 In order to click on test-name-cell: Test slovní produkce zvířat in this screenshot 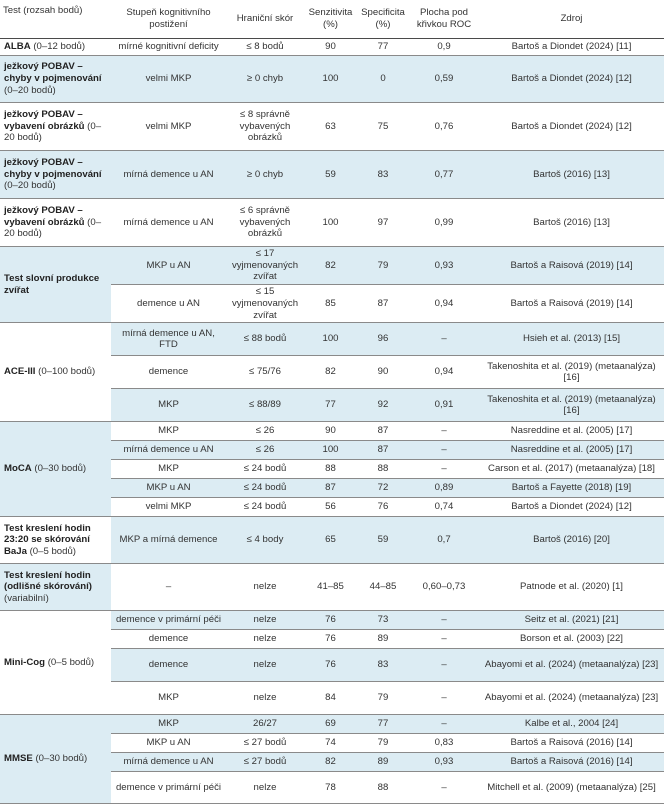, I will do `click(55, 285)`.